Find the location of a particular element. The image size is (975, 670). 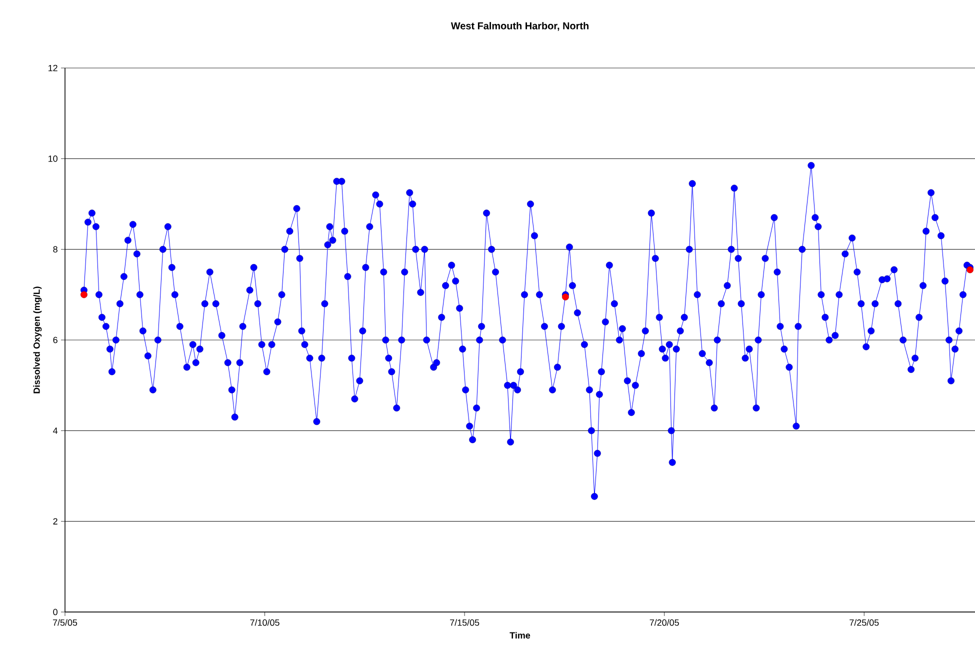

y-tick-label: 4 is located at coordinates (55, 431).